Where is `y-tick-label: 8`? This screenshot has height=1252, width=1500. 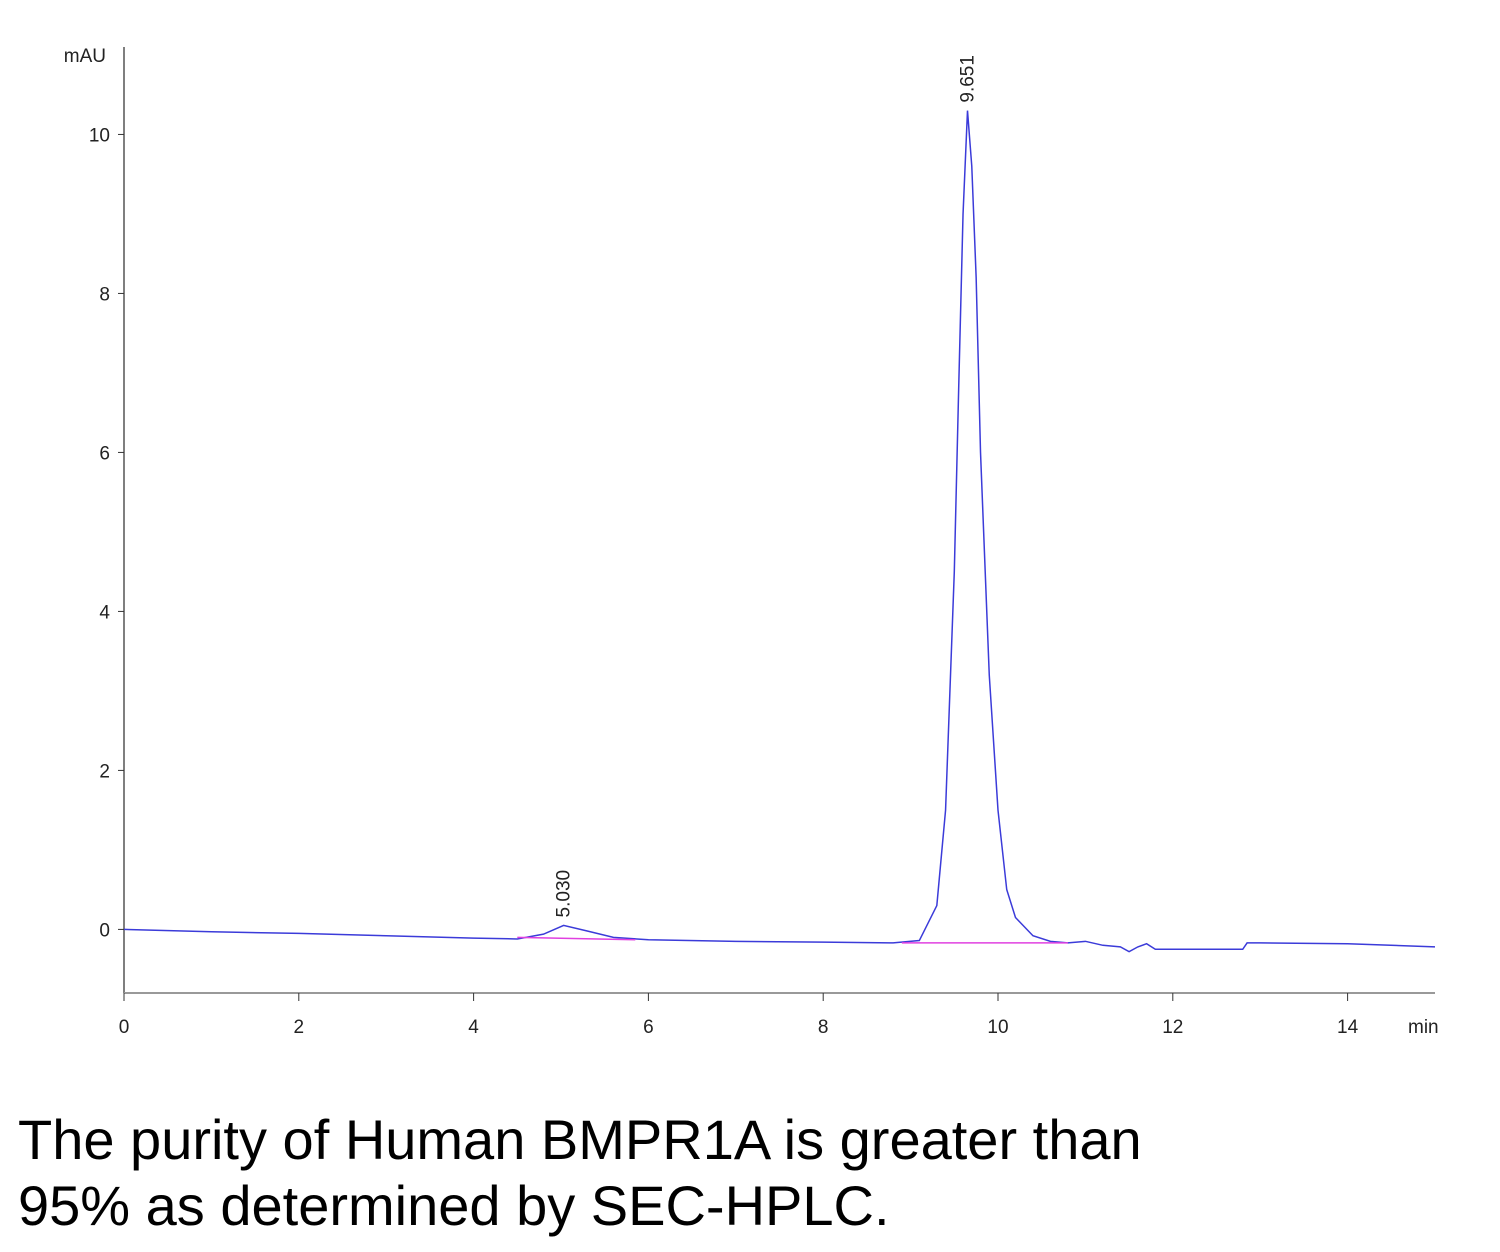 y-tick-label: 8 is located at coordinates (104, 294).